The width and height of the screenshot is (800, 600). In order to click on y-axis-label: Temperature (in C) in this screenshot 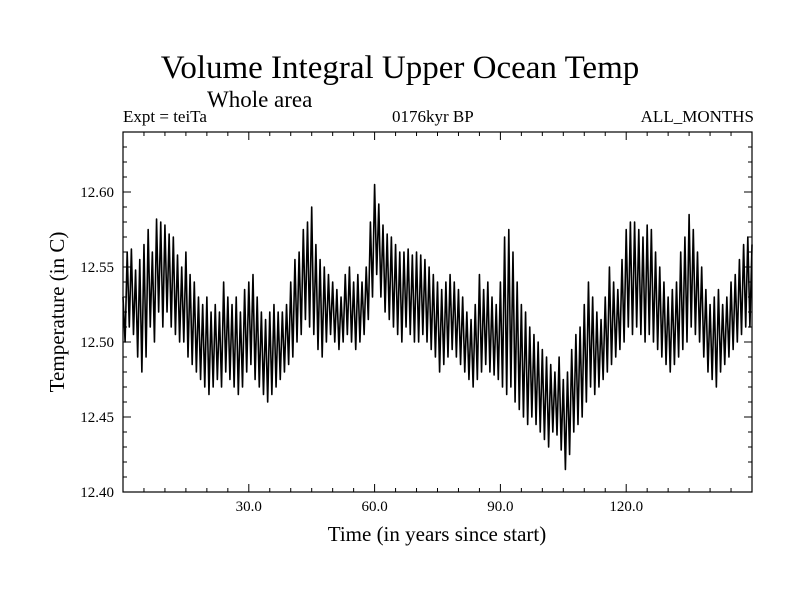, I will do `click(57, 312)`.